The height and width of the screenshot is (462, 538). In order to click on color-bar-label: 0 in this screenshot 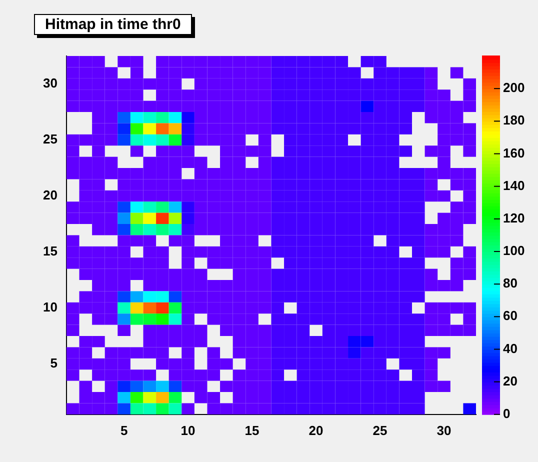, I will do `click(506, 413)`.